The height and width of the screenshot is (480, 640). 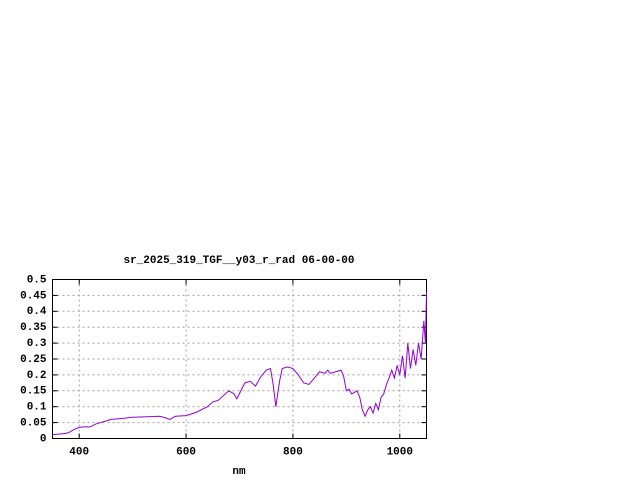 What do you see at coordinates (37, 312) in the screenshot?
I see `y-tick-label: 0.4` at bounding box center [37, 312].